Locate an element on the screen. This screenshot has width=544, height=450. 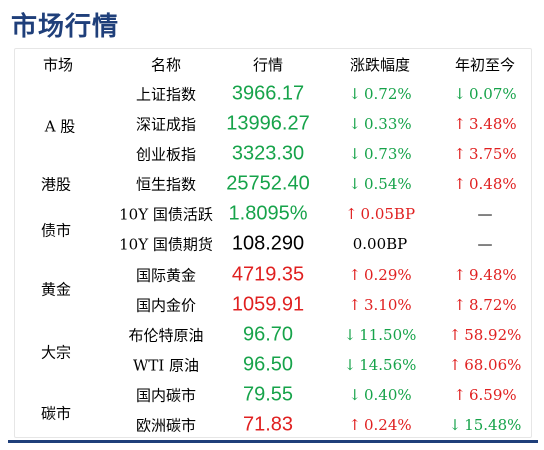
table-row: 深证成指 13996.27 ↓ 0.33% ↑ 3.48% is located at coordinates (272, 124).